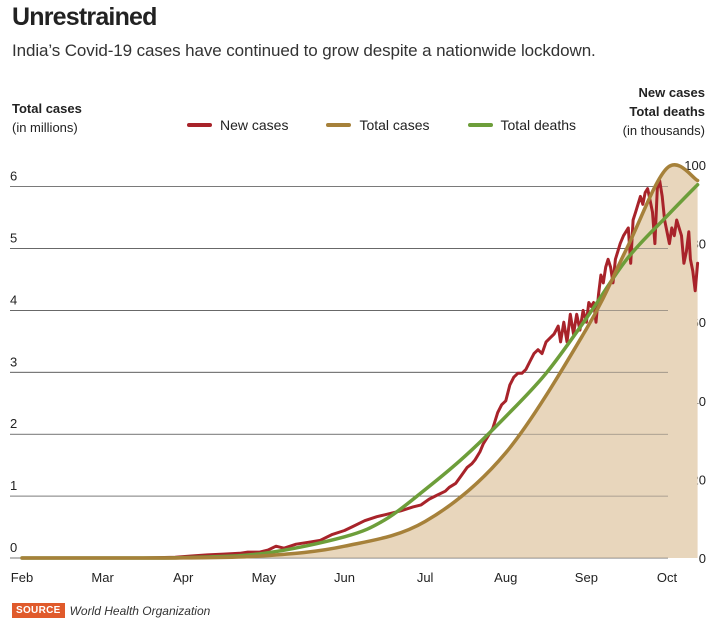 The height and width of the screenshot is (623, 715). I want to click on right-axis-title-2: Total deaths, so click(667, 111).